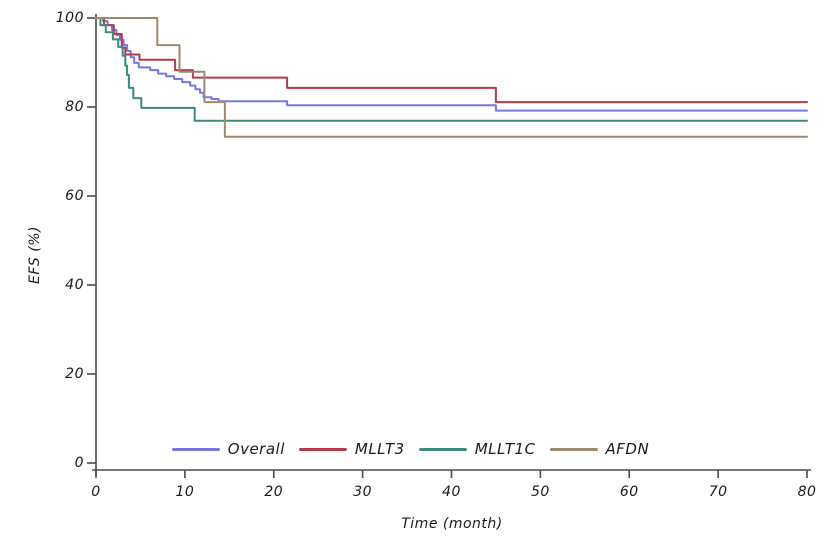 This screenshot has width=831, height=554. What do you see at coordinates (79, 463) in the screenshot?
I see `y-tick-label: 0` at bounding box center [79, 463].